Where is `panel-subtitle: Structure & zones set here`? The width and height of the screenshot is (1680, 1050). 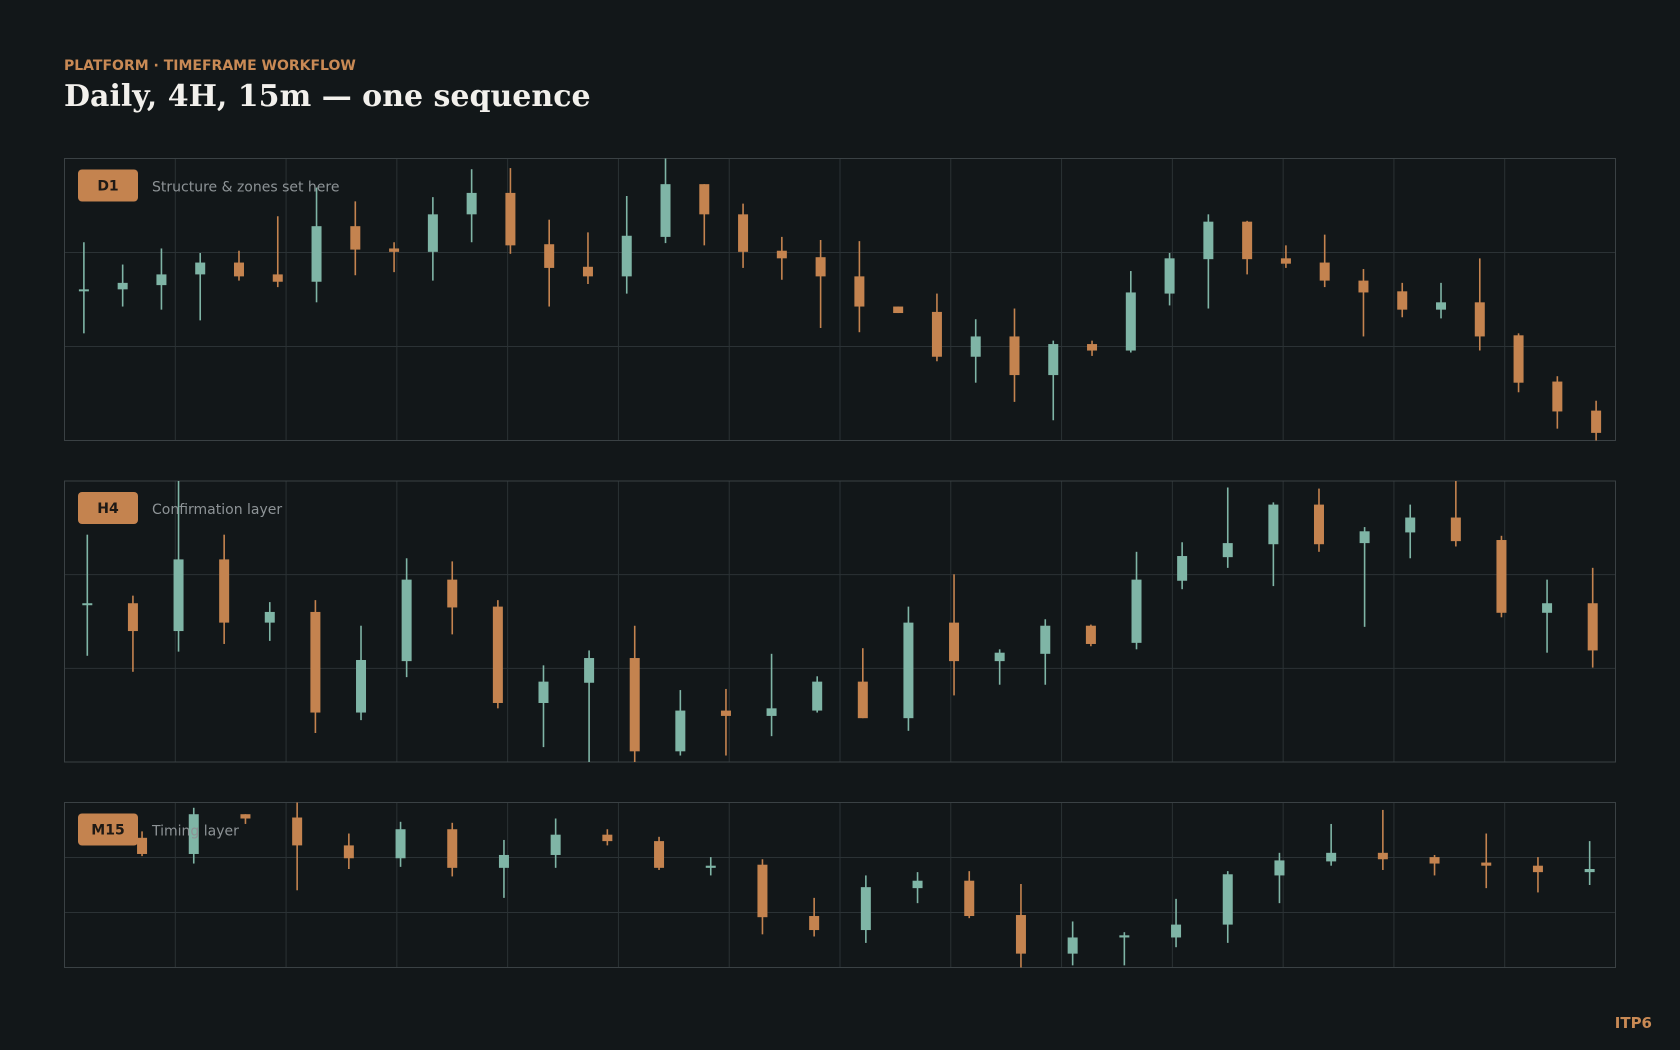 panel-subtitle: Structure & zones set here is located at coordinates (245, 188).